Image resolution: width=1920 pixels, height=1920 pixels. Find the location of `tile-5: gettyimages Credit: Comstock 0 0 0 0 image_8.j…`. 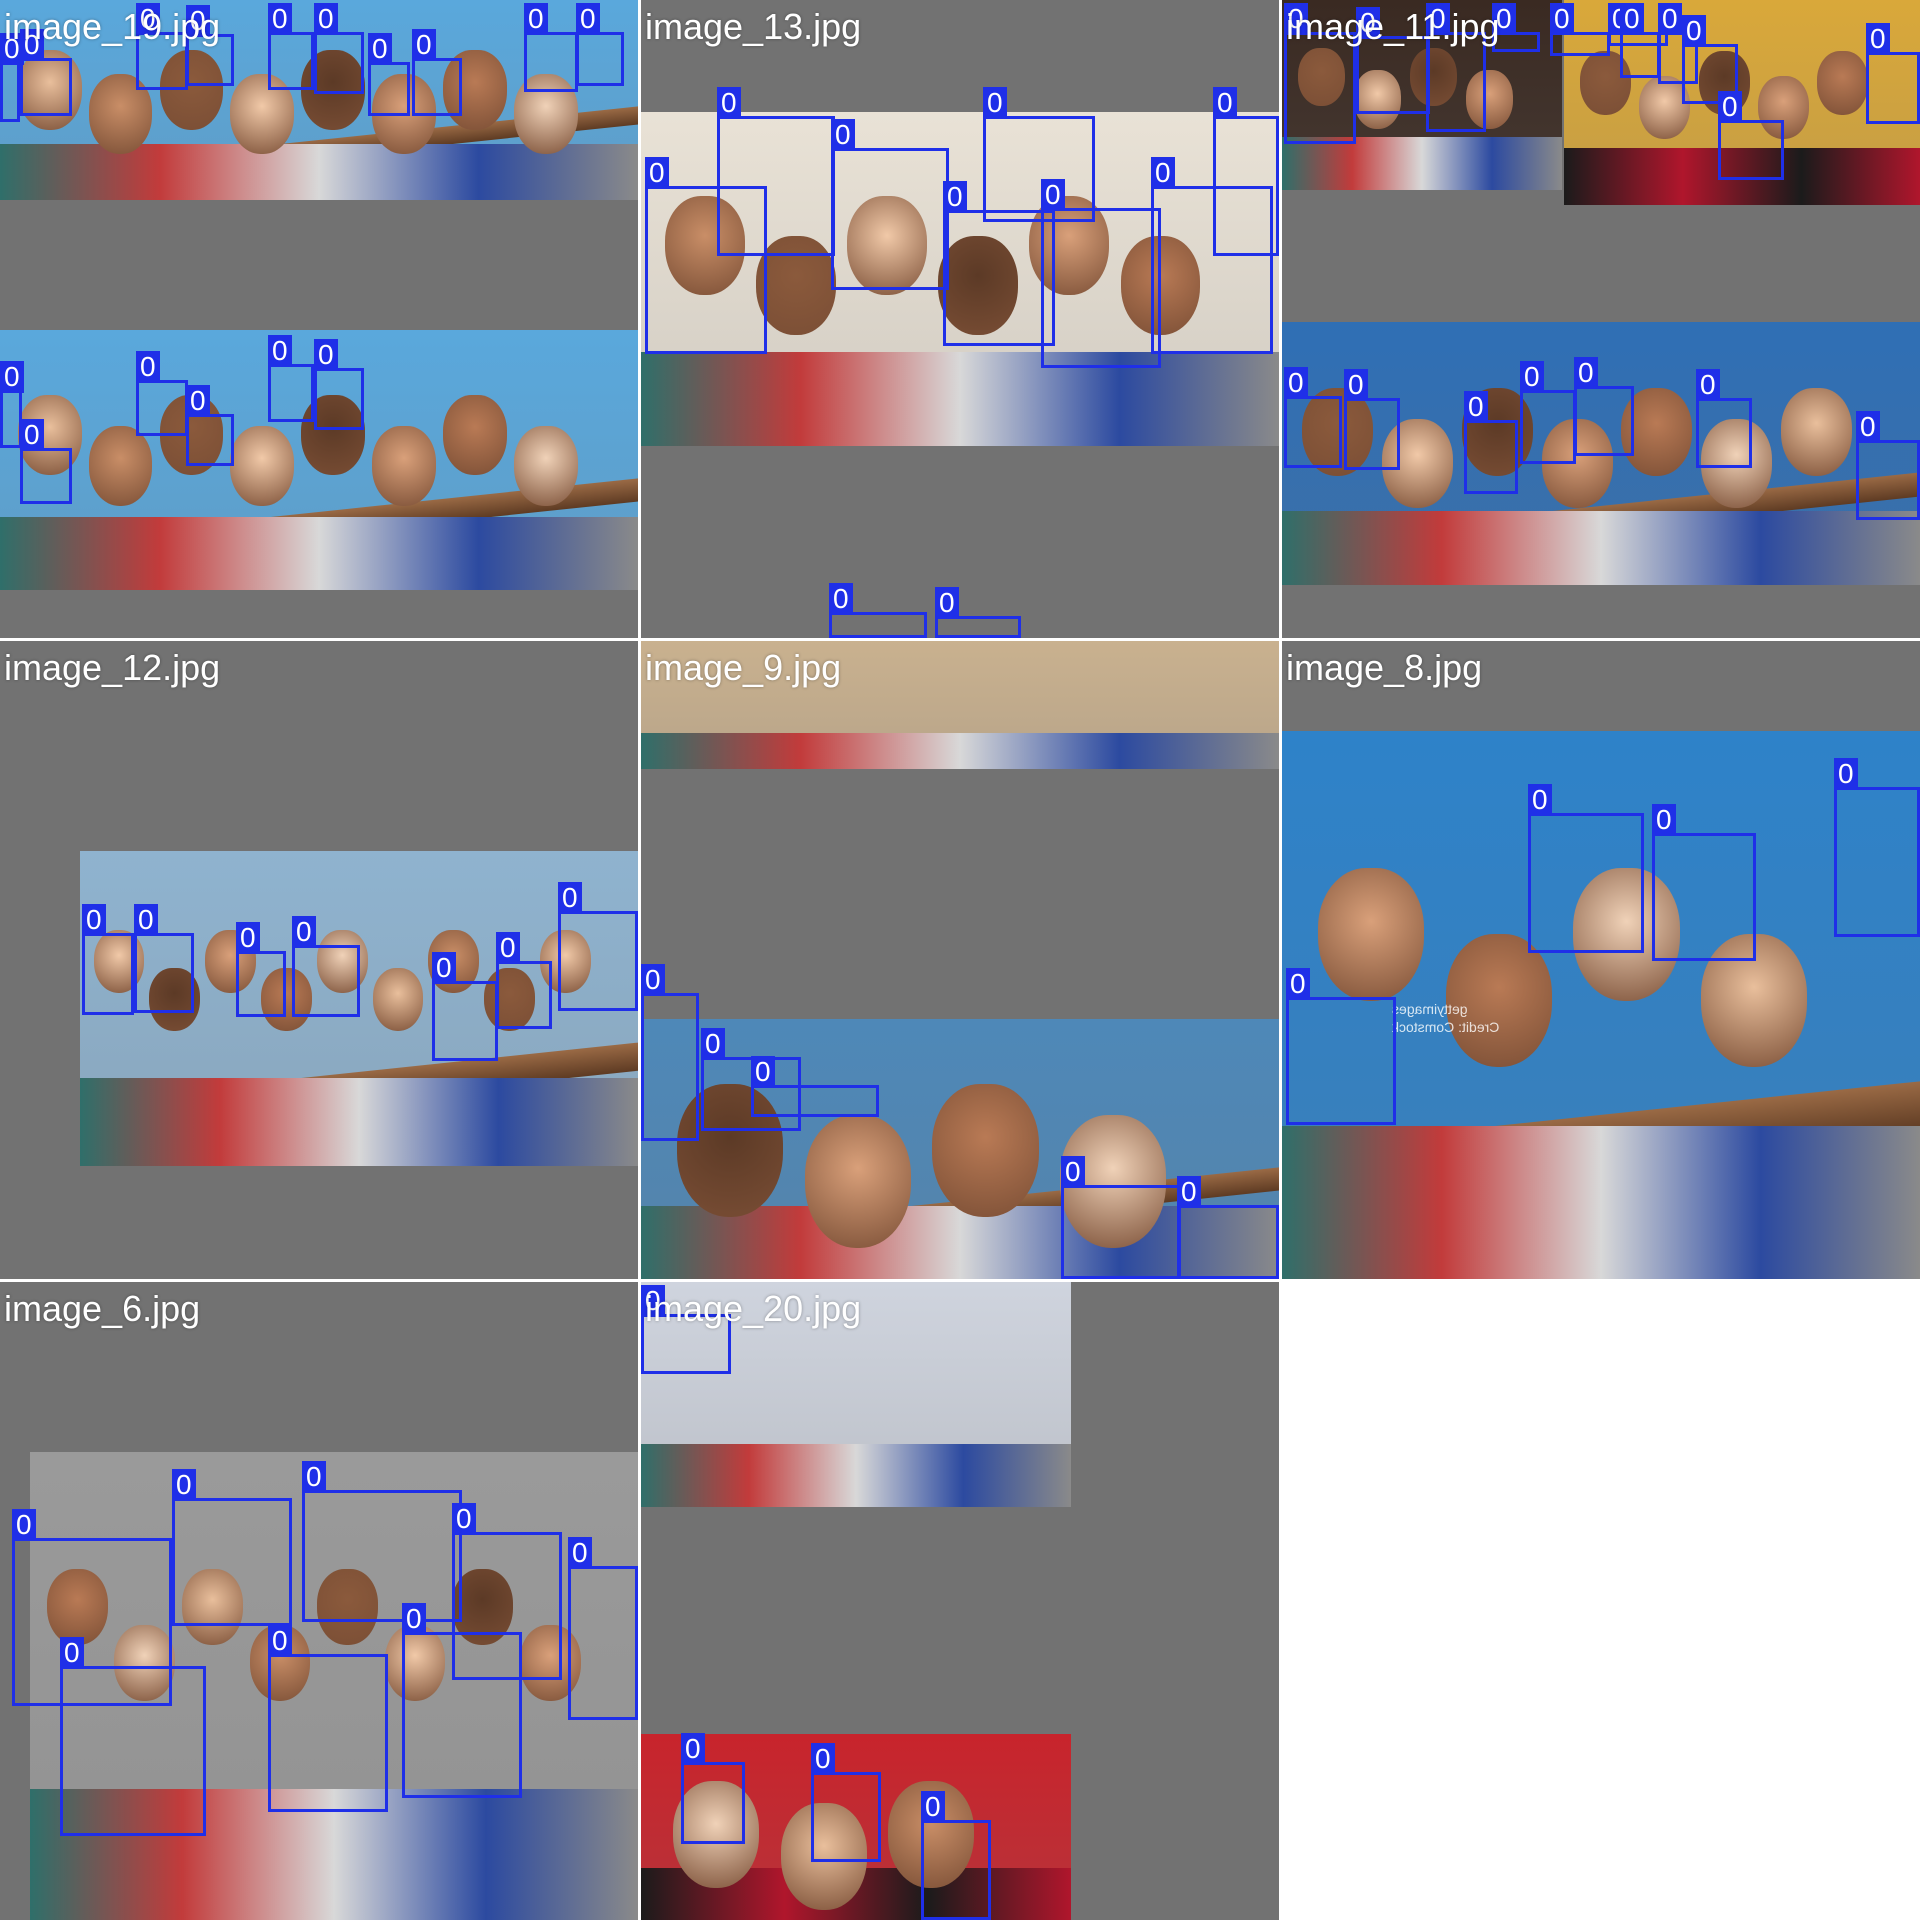

tile-5: gettyimages Credit: Comstock 0 0 0 0 image_8.j… is located at coordinates (1600, 960).